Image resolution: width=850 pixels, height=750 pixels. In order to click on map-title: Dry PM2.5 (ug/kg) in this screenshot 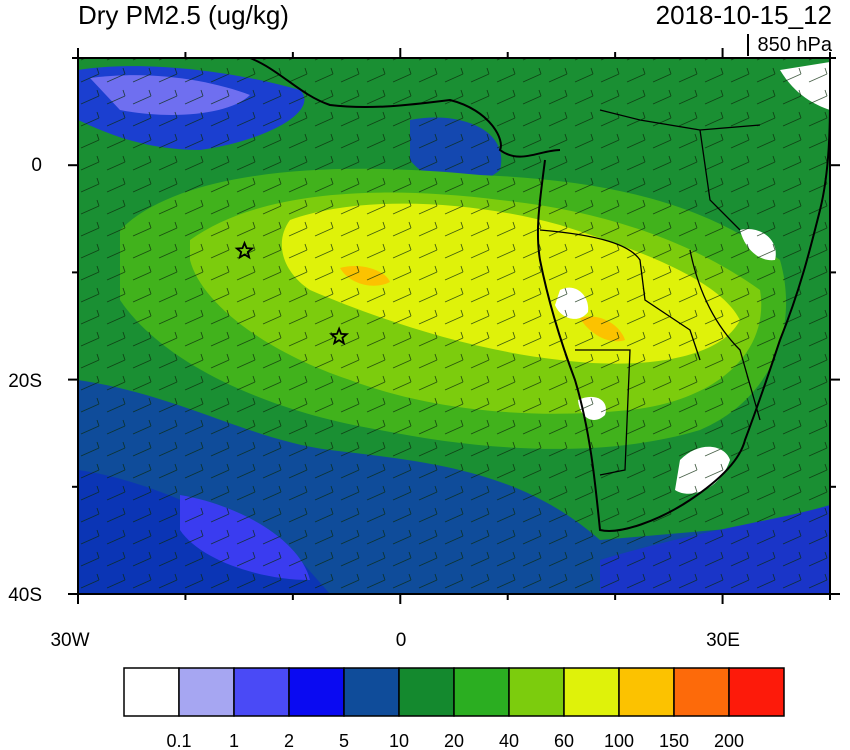, I will do `click(183, 15)`.